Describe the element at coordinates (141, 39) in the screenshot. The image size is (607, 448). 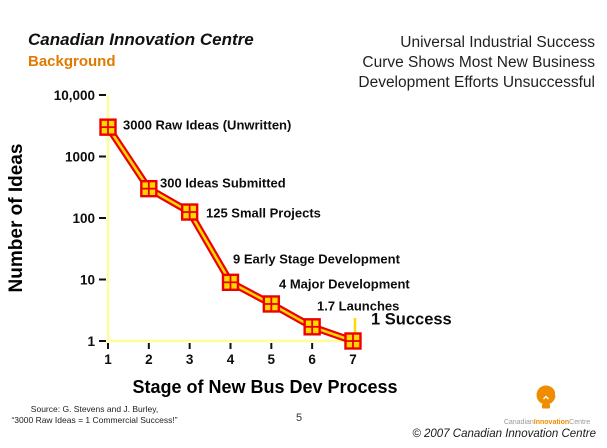
I see `org-title: Canadian Innovation Centre` at that location.